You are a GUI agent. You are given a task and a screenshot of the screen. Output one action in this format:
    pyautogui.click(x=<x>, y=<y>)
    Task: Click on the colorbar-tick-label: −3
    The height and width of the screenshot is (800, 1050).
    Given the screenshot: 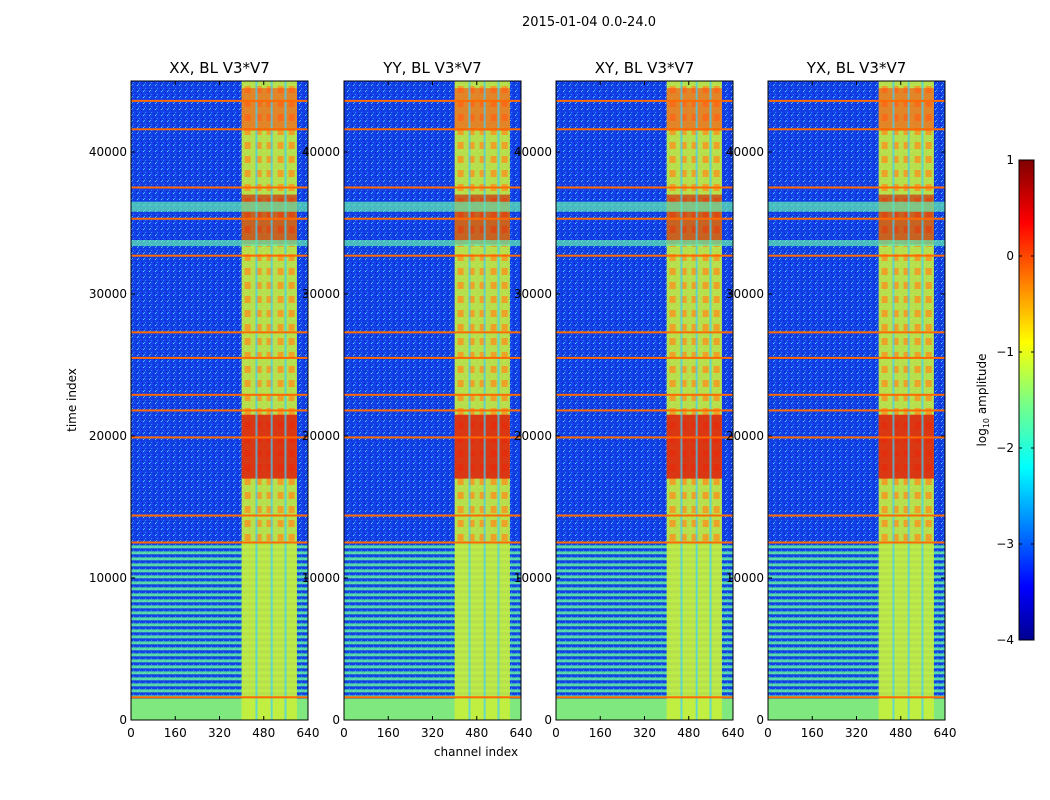 What is the action you would take?
    pyautogui.click(x=1005, y=544)
    